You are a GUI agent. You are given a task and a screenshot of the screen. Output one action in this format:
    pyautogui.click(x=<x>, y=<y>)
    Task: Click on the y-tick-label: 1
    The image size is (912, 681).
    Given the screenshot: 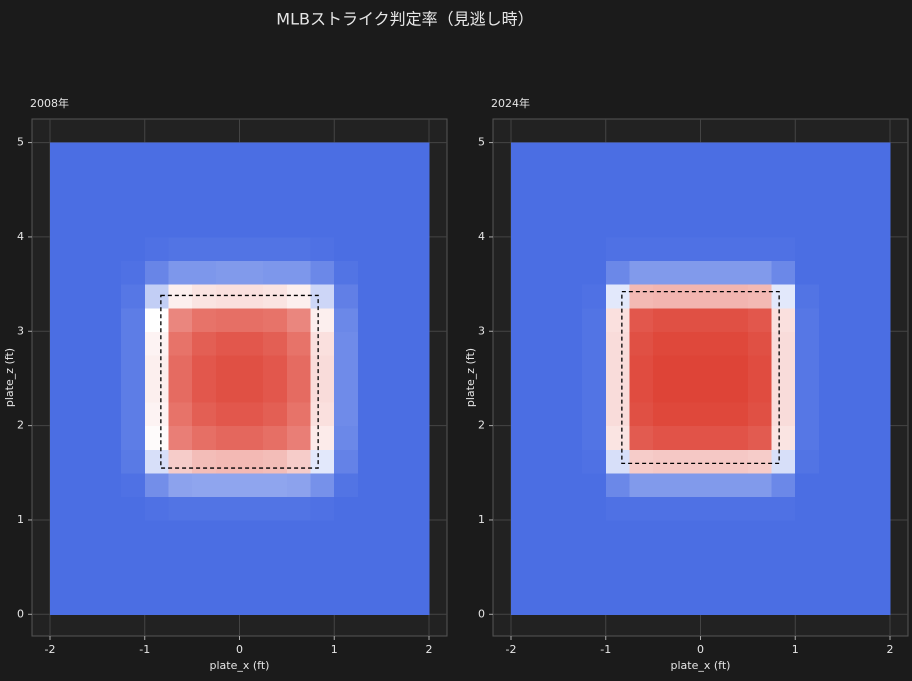 What is the action you would take?
    pyautogui.click(x=20, y=519)
    